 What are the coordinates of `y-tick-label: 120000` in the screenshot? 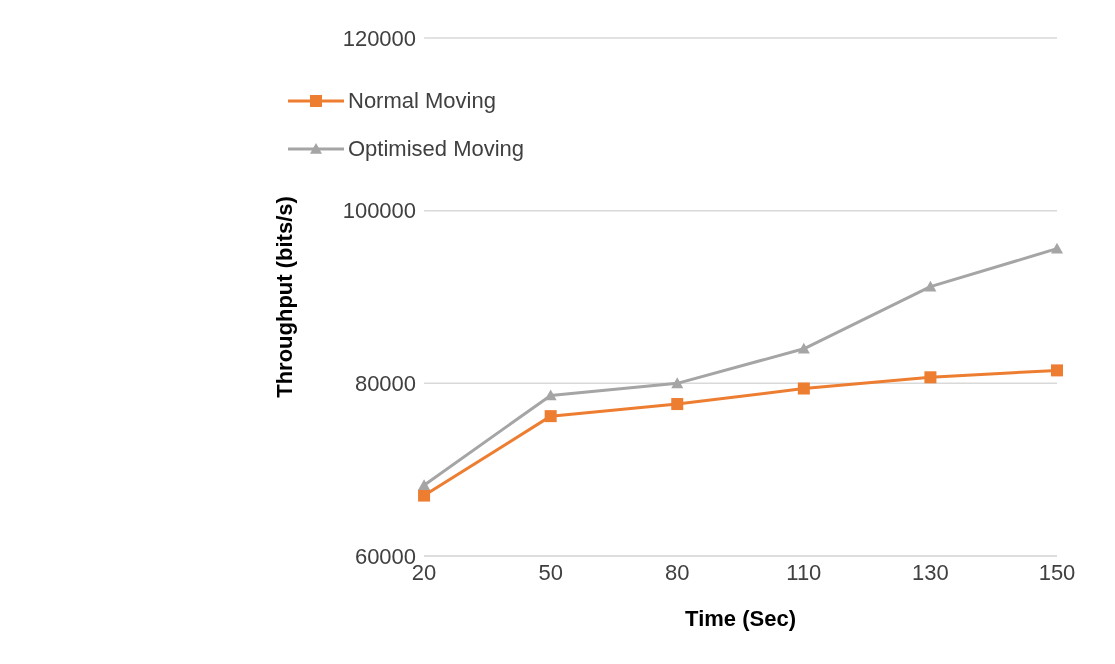 It's located at (379, 38).